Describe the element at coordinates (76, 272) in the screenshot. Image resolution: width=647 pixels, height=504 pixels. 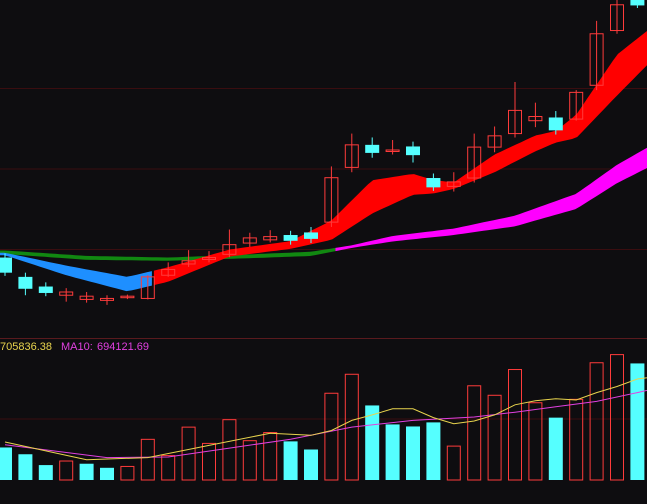
I see `fast-ribbon-down` at that location.